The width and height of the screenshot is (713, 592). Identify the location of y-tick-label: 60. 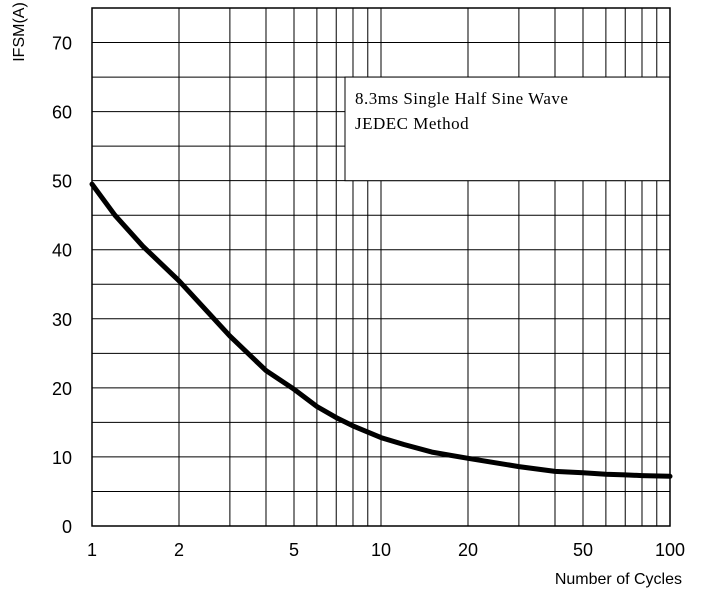
(62, 113).